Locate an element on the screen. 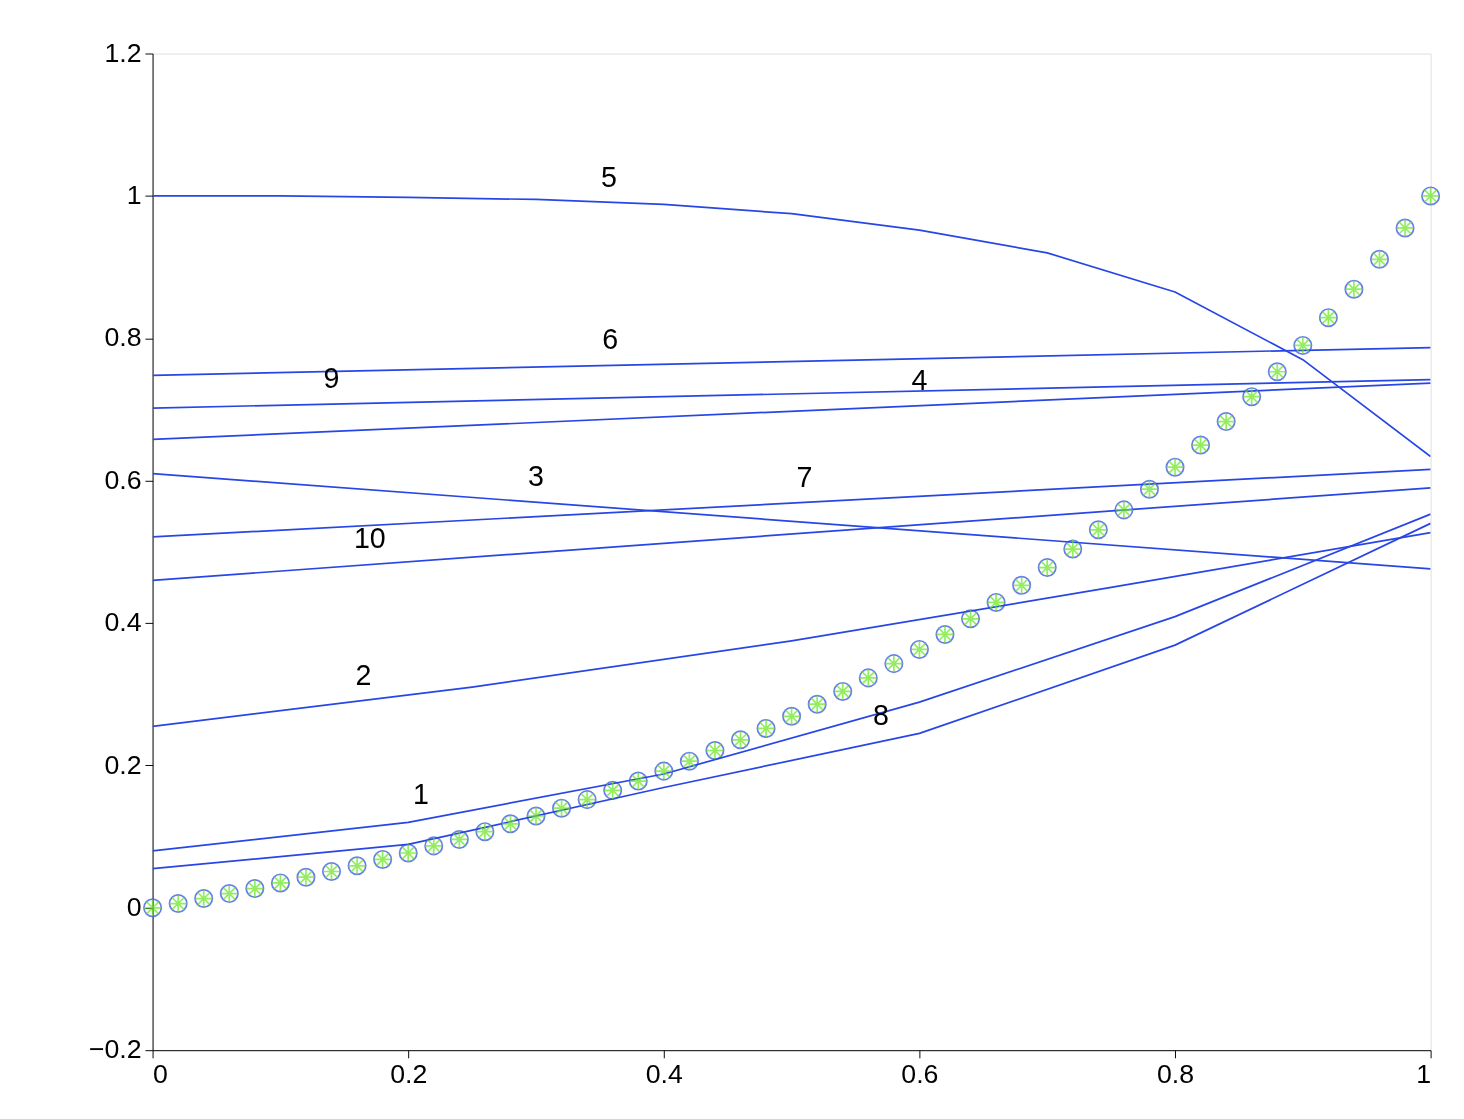 The image size is (1464, 1119). annotation: 2 is located at coordinates (363, 675).